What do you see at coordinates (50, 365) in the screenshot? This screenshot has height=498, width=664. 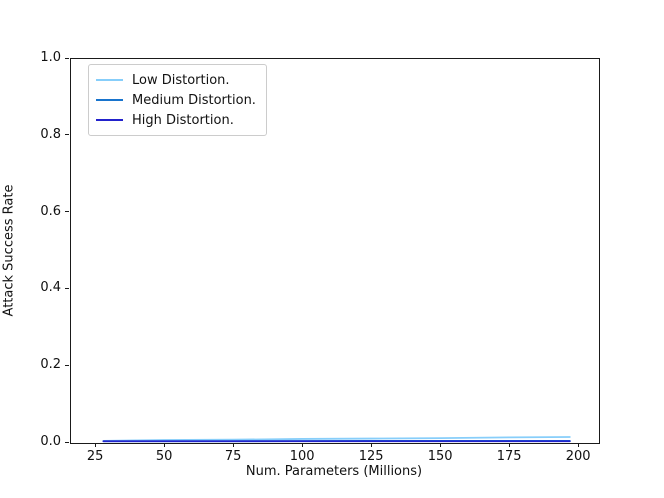 I see `y-tick-label: 0.2` at bounding box center [50, 365].